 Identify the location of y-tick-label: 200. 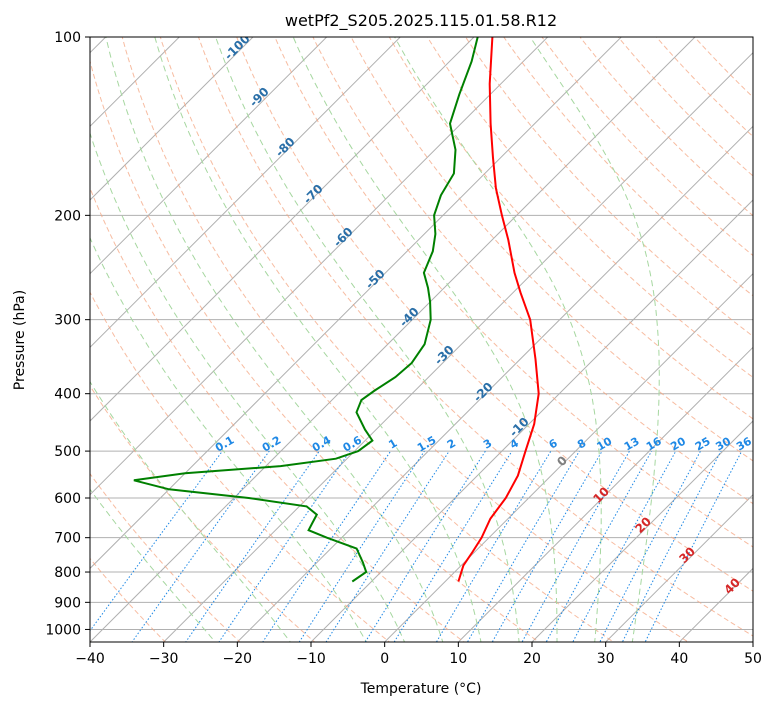
(67, 216).